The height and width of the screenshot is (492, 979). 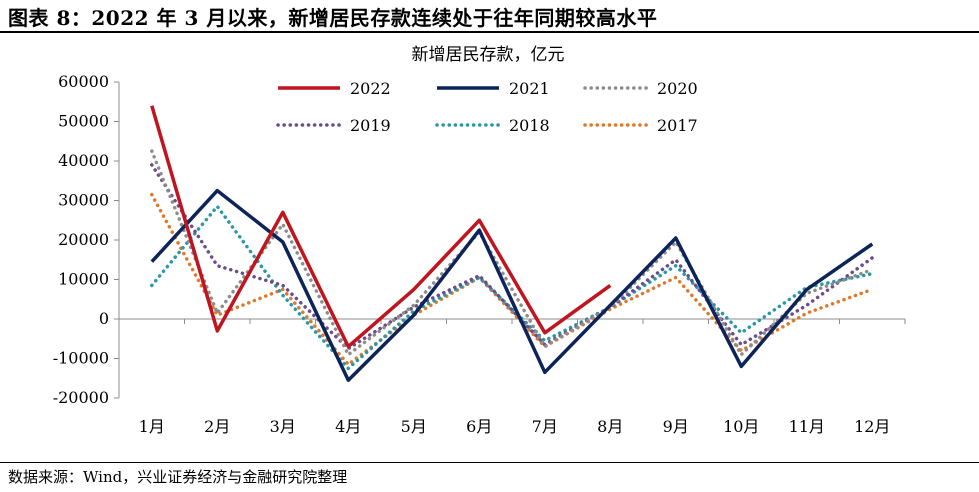 What do you see at coordinates (545, 426) in the screenshot?
I see `x-tick-label: 7月` at bounding box center [545, 426].